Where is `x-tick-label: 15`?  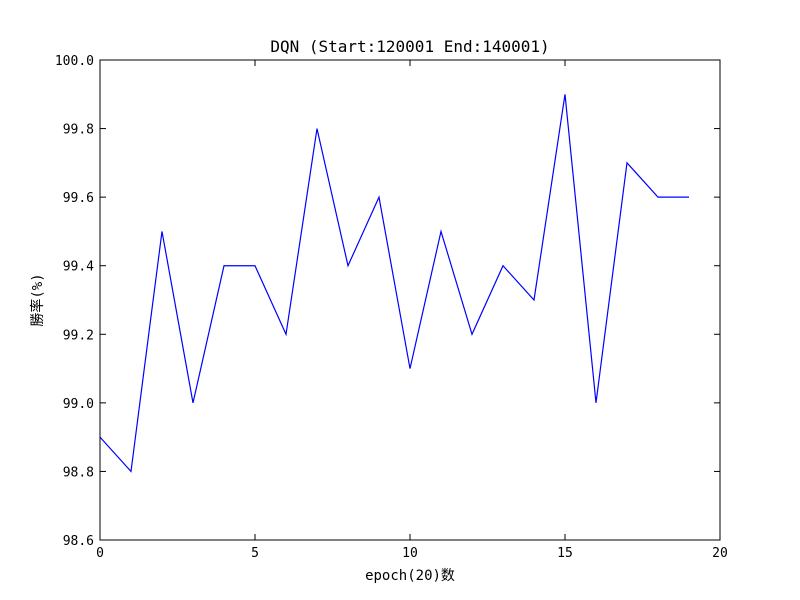 x-tick-label: 15 is located at coordinates (565, 553).